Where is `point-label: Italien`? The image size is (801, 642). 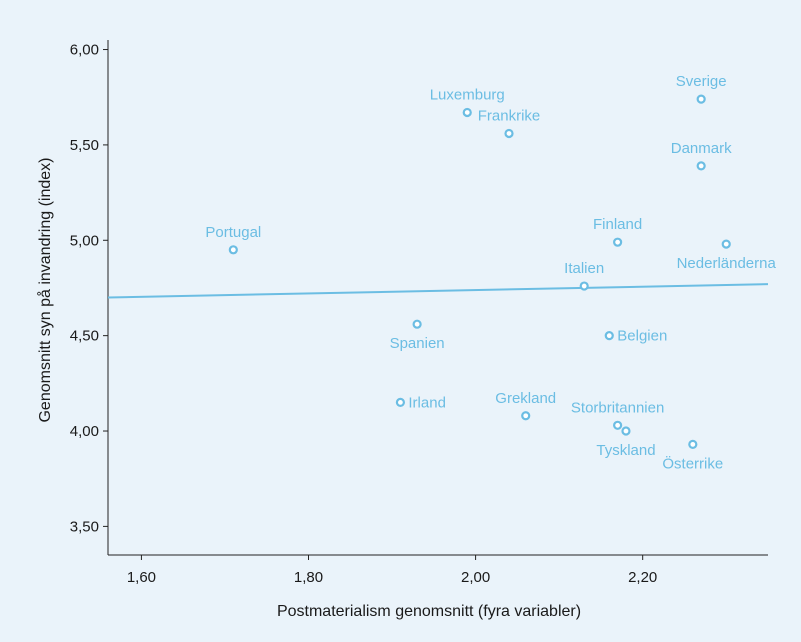
point-label: Italien is located at coordinates (584, 268).